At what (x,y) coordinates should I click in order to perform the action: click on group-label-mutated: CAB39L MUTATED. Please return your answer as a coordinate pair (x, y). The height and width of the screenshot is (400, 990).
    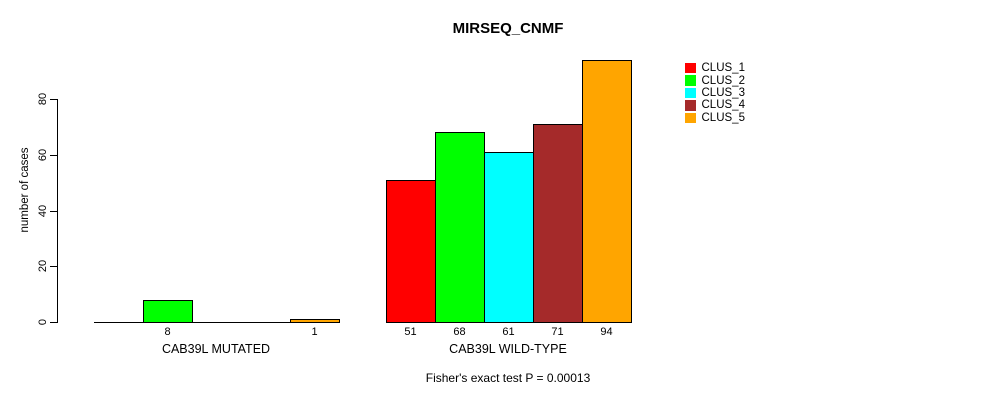
    Looking at the image, I should click on (216, 349).